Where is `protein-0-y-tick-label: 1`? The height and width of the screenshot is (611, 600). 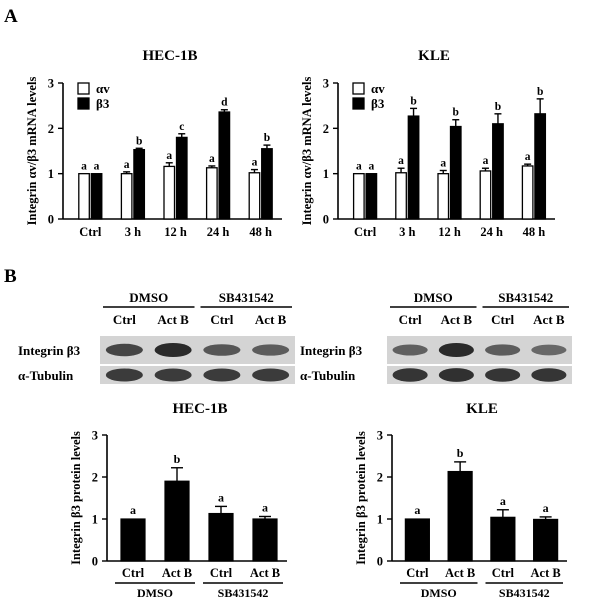
protein-0-y-tick-label: 1 is located at coordinates (95, 520).